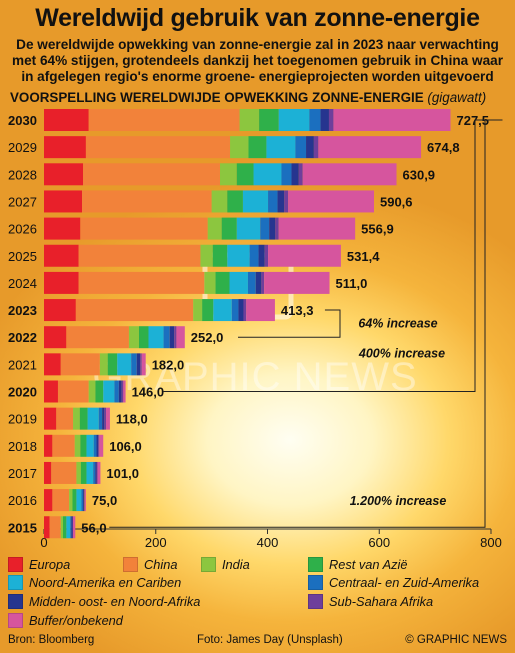  What do you see at coordinates (161, 564) in the screenshot?
I see `legend-label: China` at bounding box center [161, 564].